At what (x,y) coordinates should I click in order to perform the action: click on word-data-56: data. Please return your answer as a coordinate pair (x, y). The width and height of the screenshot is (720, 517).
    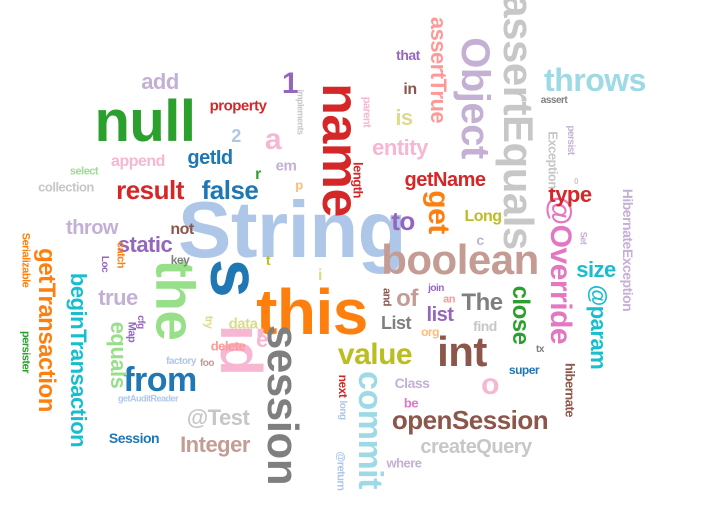
    Looking at the image, I should click on (243, 324).